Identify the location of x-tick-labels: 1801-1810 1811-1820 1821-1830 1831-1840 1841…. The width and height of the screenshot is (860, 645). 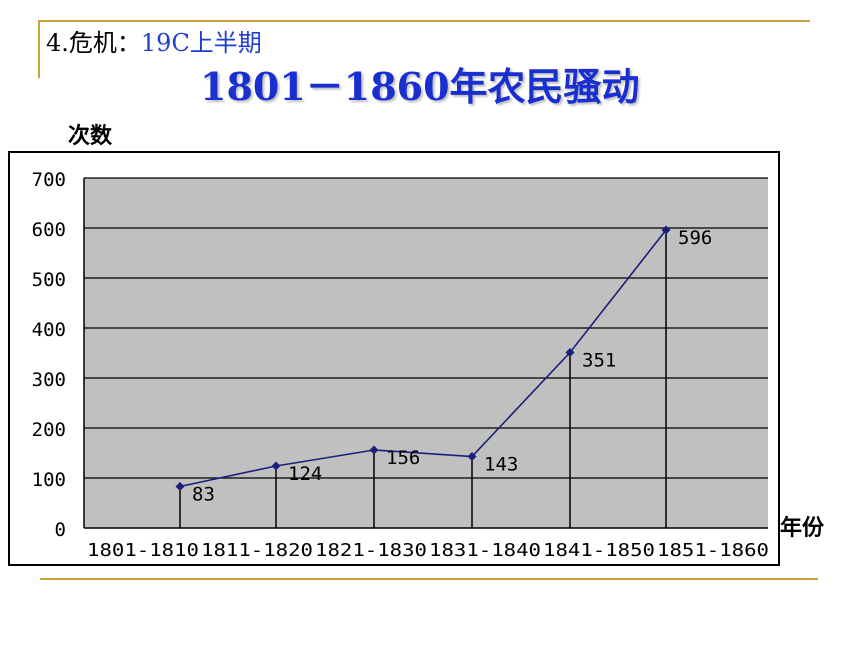
(428, 550).